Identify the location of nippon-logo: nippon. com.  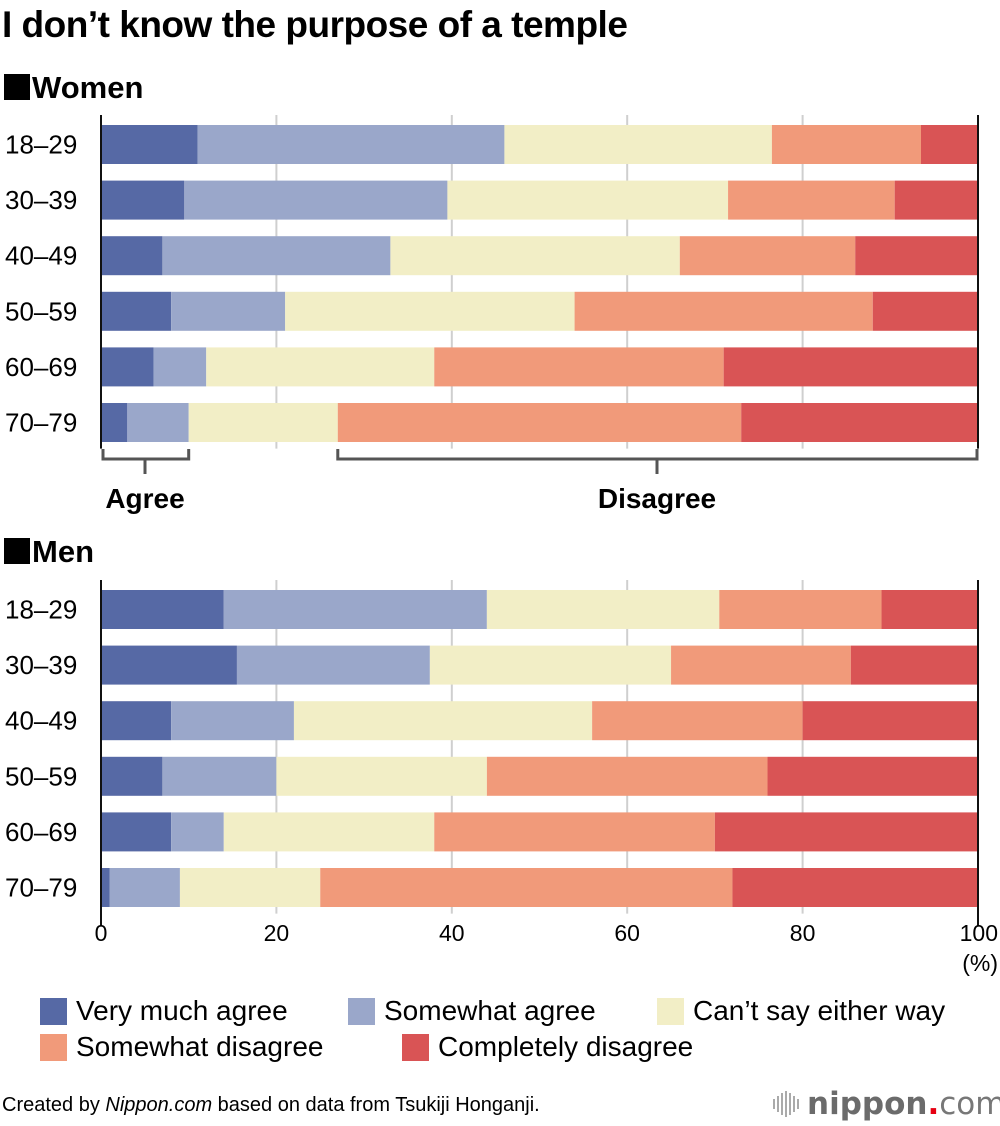
(886, 1104).